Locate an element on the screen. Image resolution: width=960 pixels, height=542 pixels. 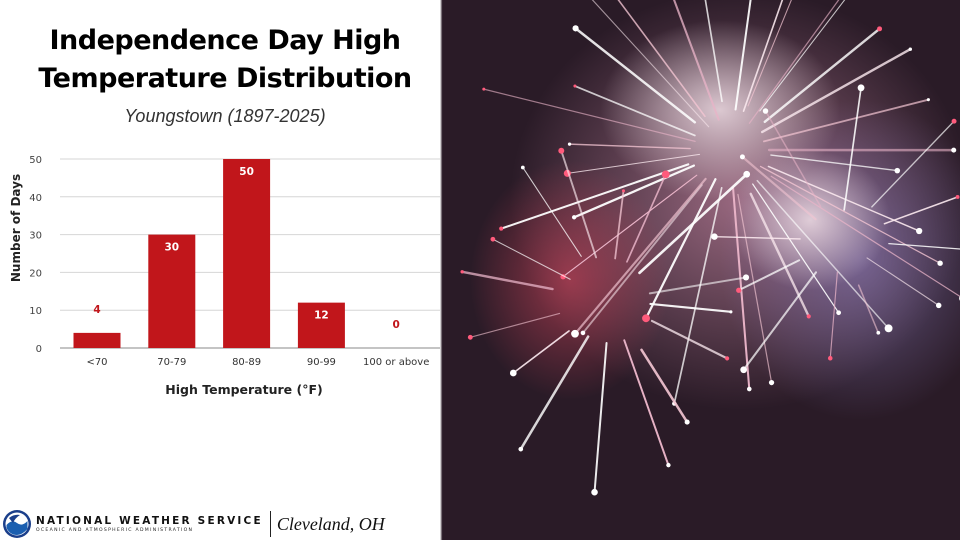
x-tick-label: <70 is located at coordinates (96, 362).